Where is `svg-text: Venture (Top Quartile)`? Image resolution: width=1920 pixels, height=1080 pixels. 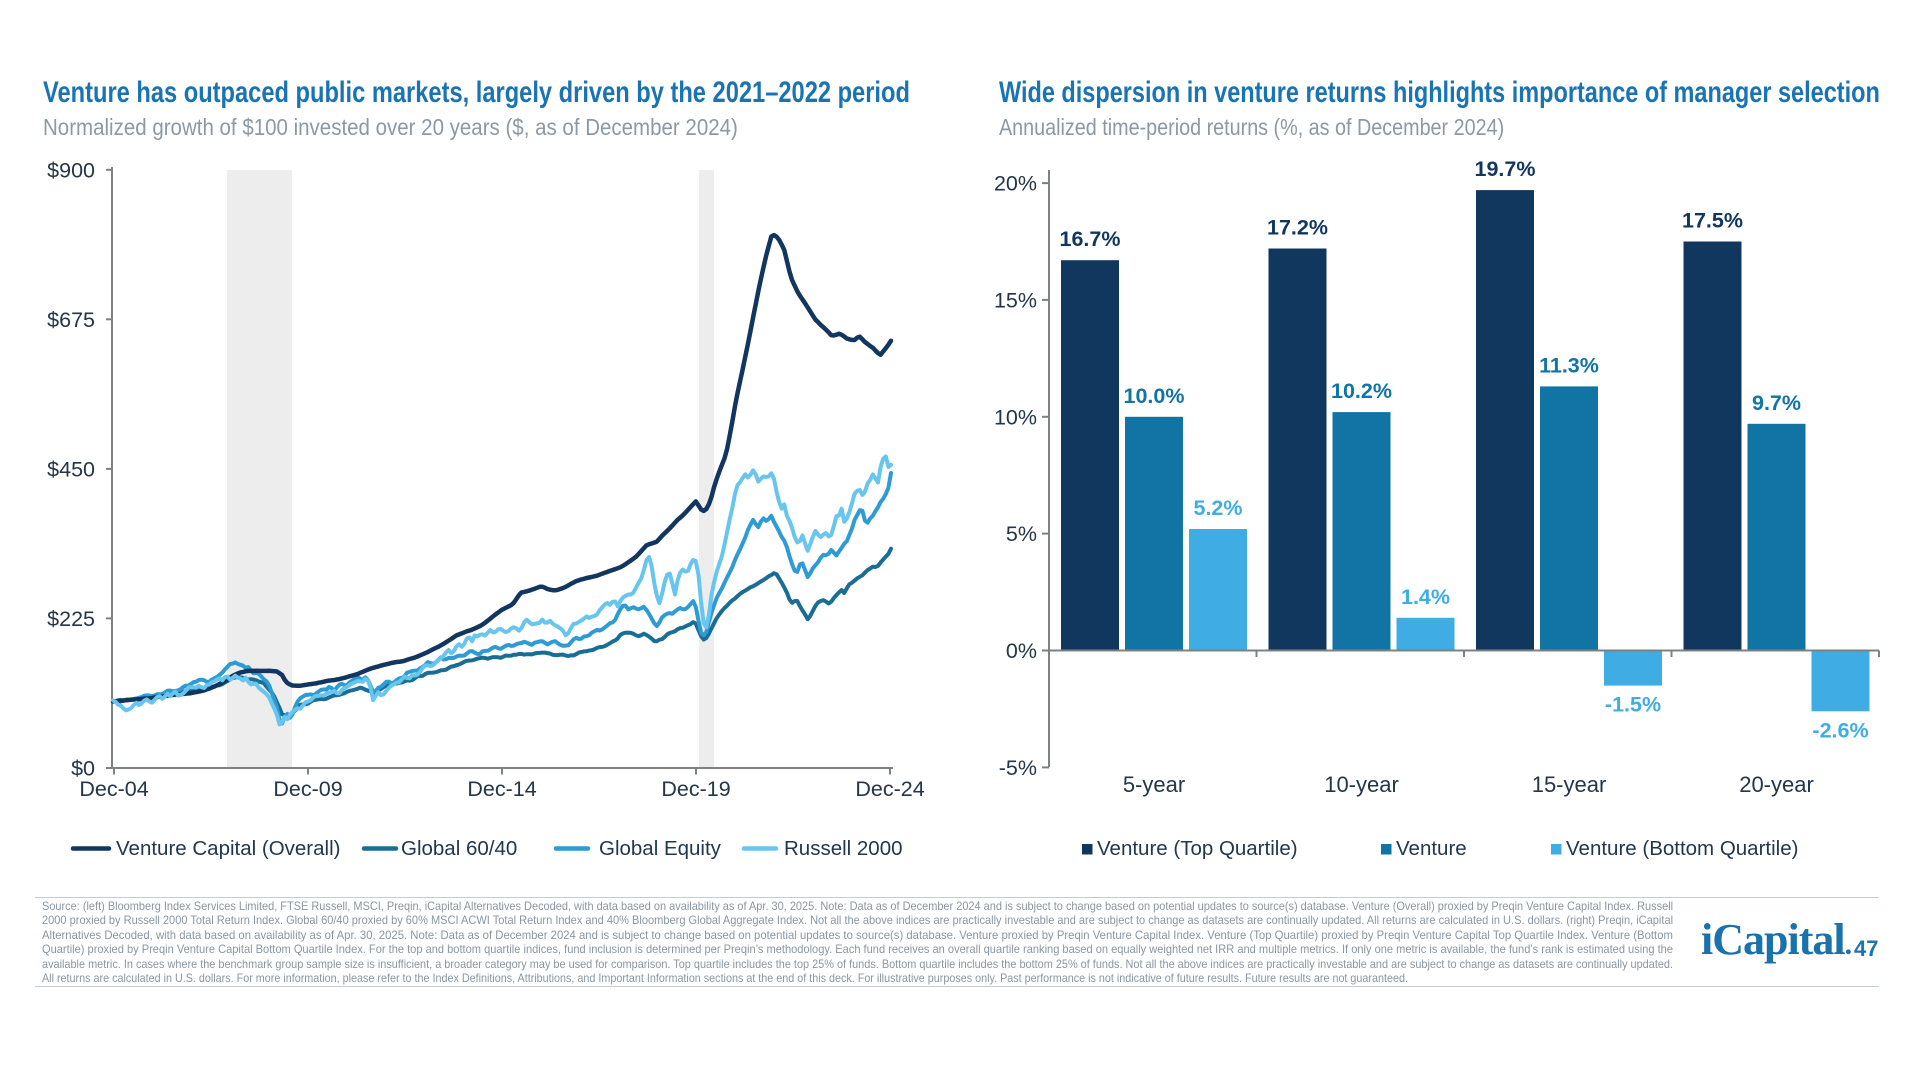 svg-text: Venture (Top Quartile) is located at coordinates (1197, 848).